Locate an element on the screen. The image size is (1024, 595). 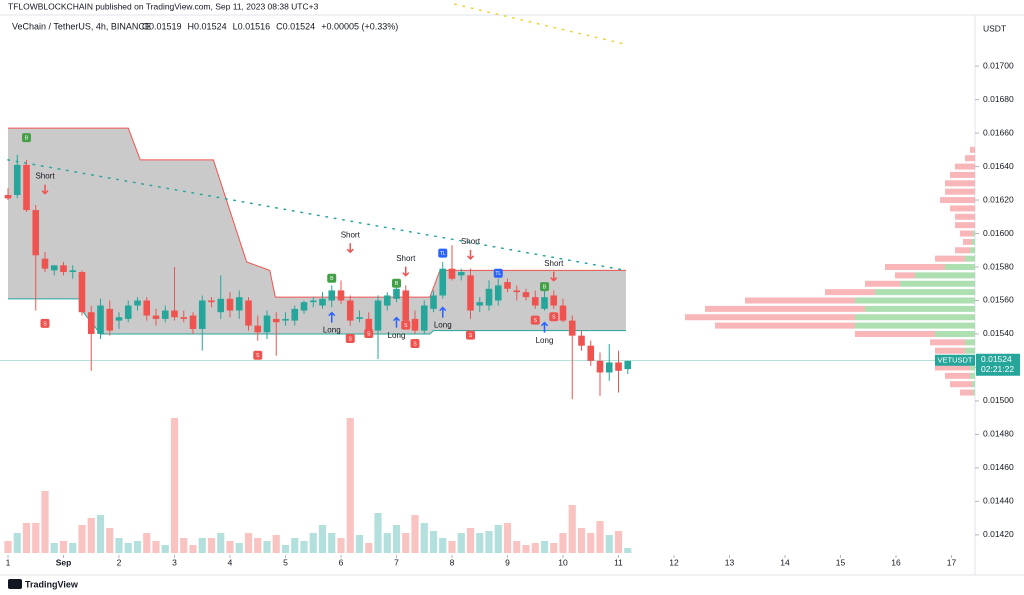
footer: TradingView is located at coordinates (52, 584).